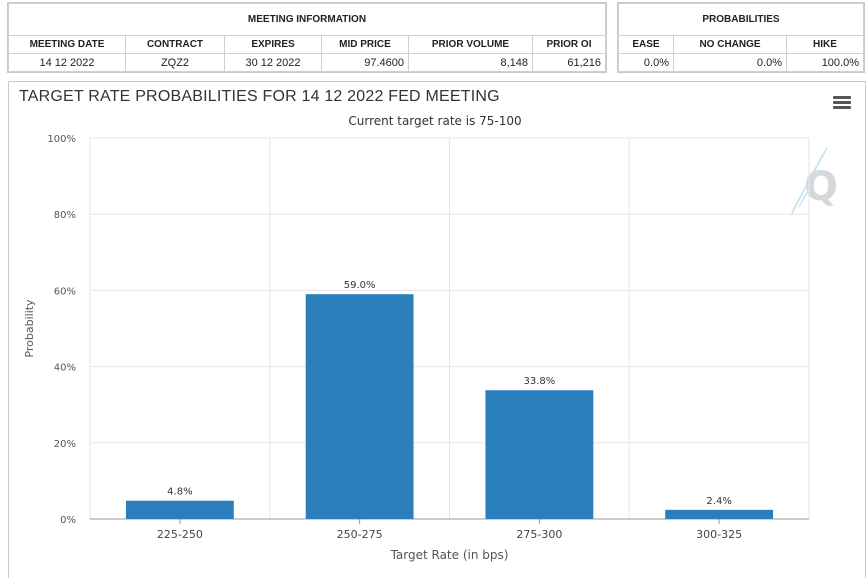 This screenshot has width=867, height=578. I want to click on col-contract: CONTRACT, so click(175, 44).